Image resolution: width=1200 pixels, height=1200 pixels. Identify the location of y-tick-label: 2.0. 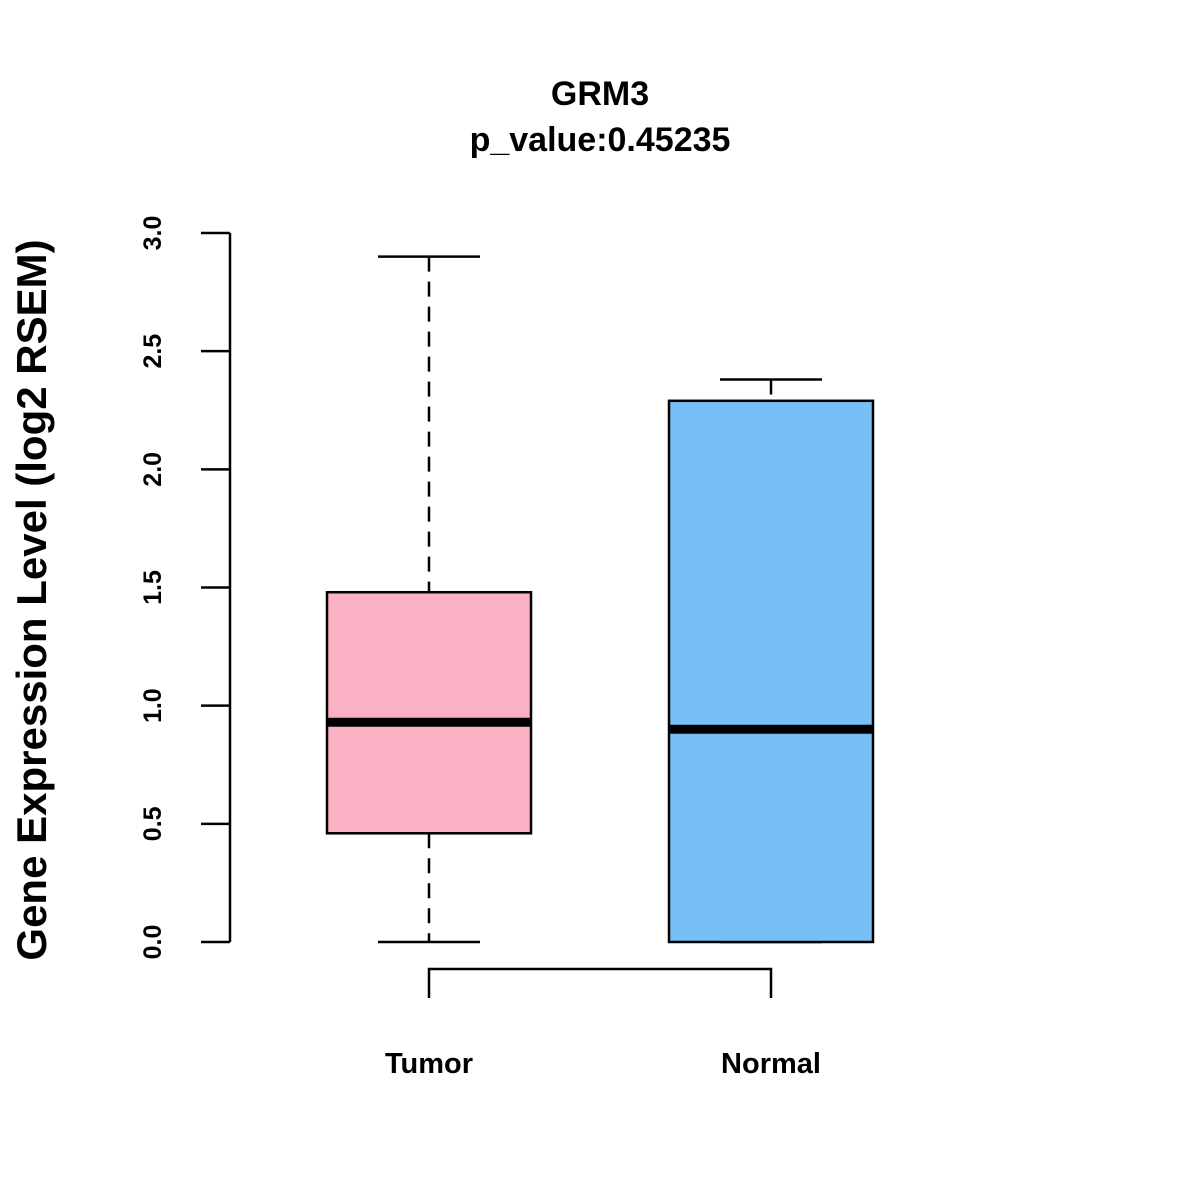
(153, 469).